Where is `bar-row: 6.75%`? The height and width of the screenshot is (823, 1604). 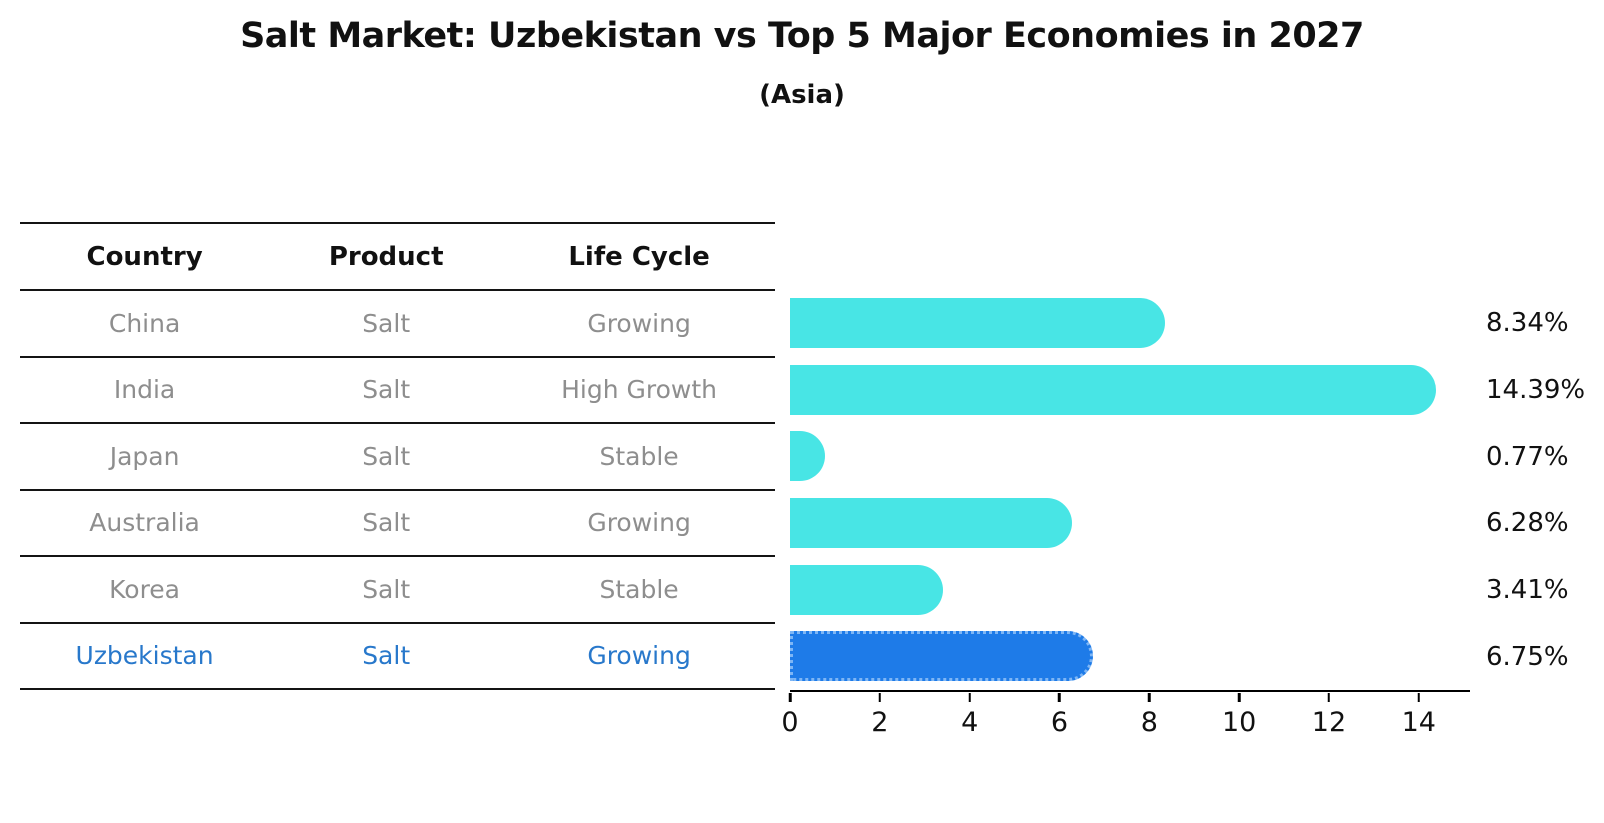 bar-row: 6.75% is located at coordinates (1179, 656).